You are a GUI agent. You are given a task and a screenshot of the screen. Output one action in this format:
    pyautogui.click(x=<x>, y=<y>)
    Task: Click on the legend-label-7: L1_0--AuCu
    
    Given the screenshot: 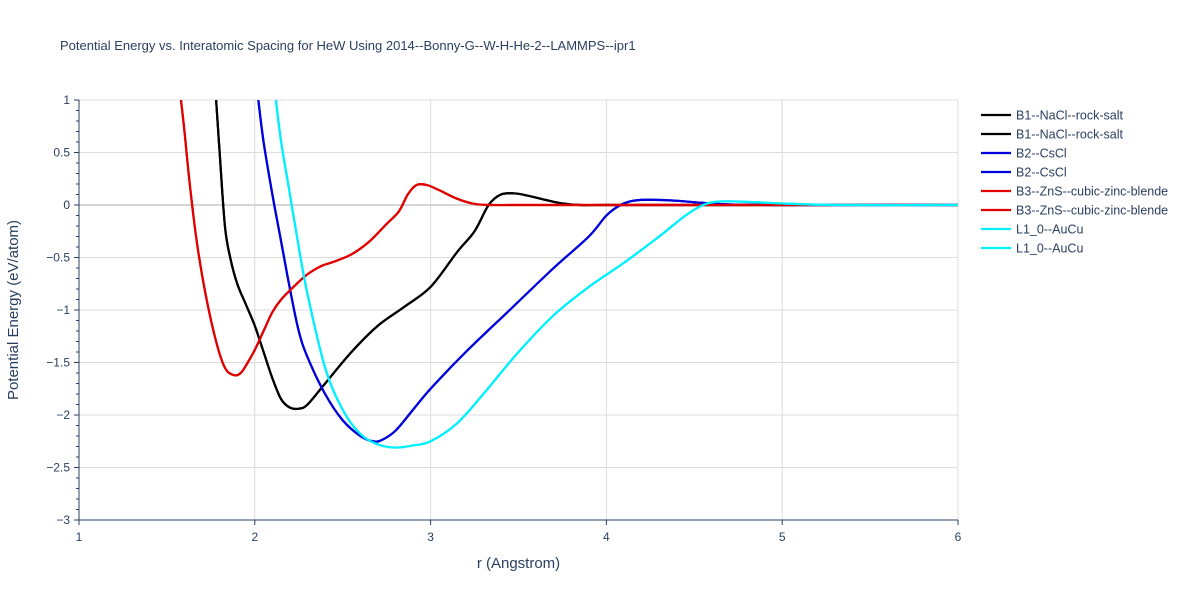 What is the action you would take?
    pyautogui.click(x=1049, y=249)
    